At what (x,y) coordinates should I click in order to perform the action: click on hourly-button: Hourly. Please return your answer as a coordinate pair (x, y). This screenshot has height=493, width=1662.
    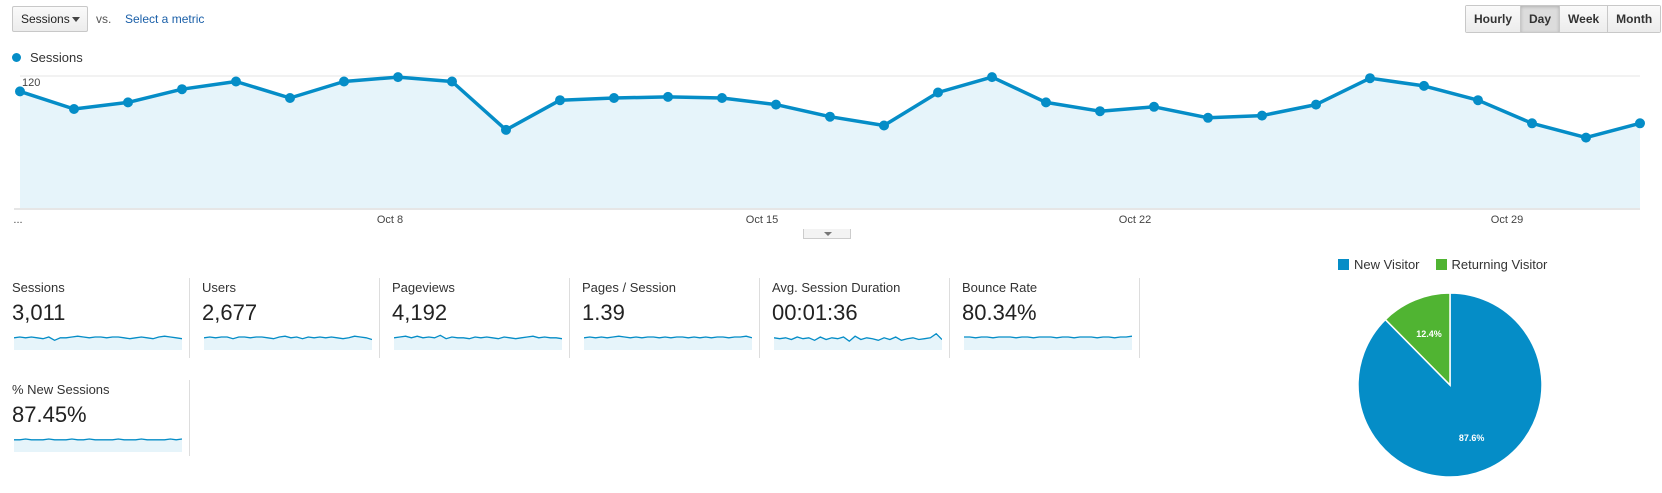
    Looking at the image, I should click on (1494, 19).